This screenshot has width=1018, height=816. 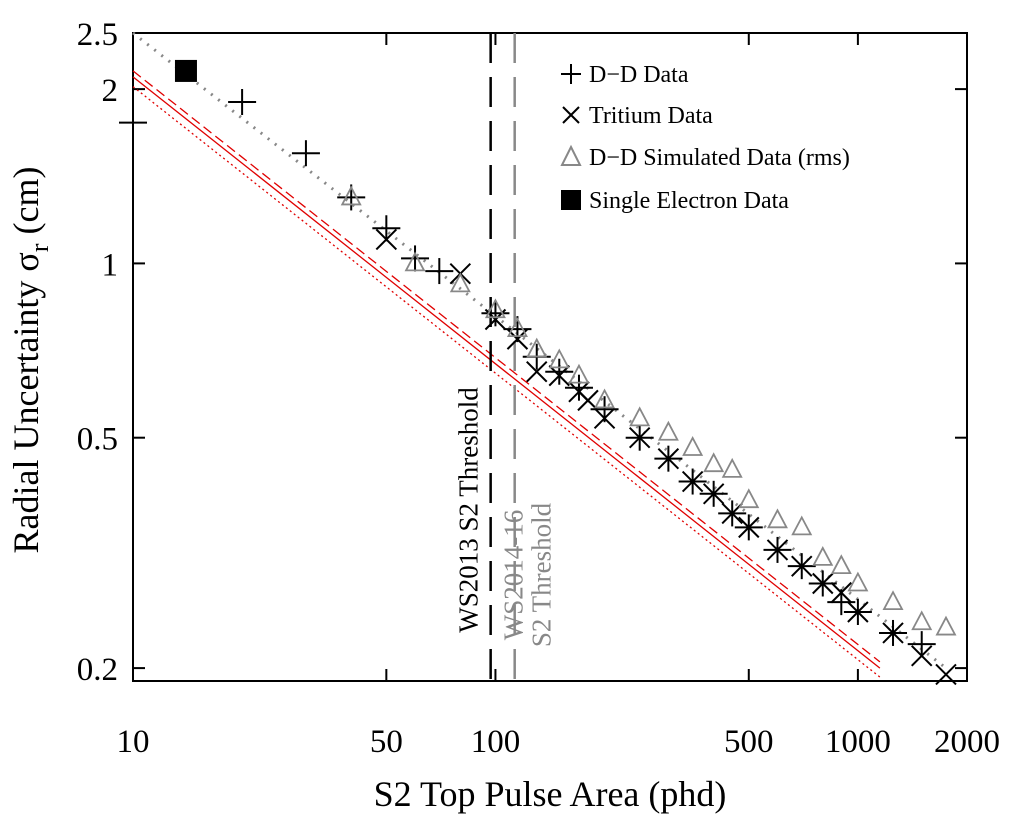 I want to click on y-axis-title-main: Radial Uncertainty σ, so click(x=26, y=402).